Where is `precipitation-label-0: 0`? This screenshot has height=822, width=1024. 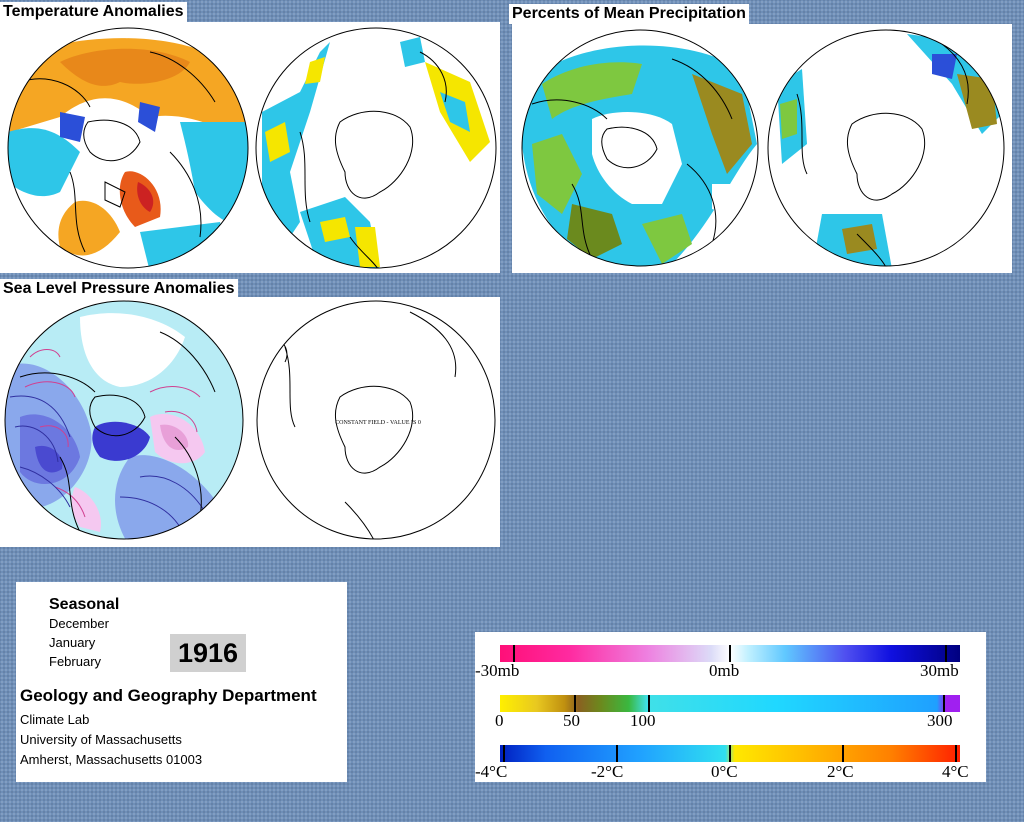 precipitation-label-0: 0 is located at coordinates (499, 720).